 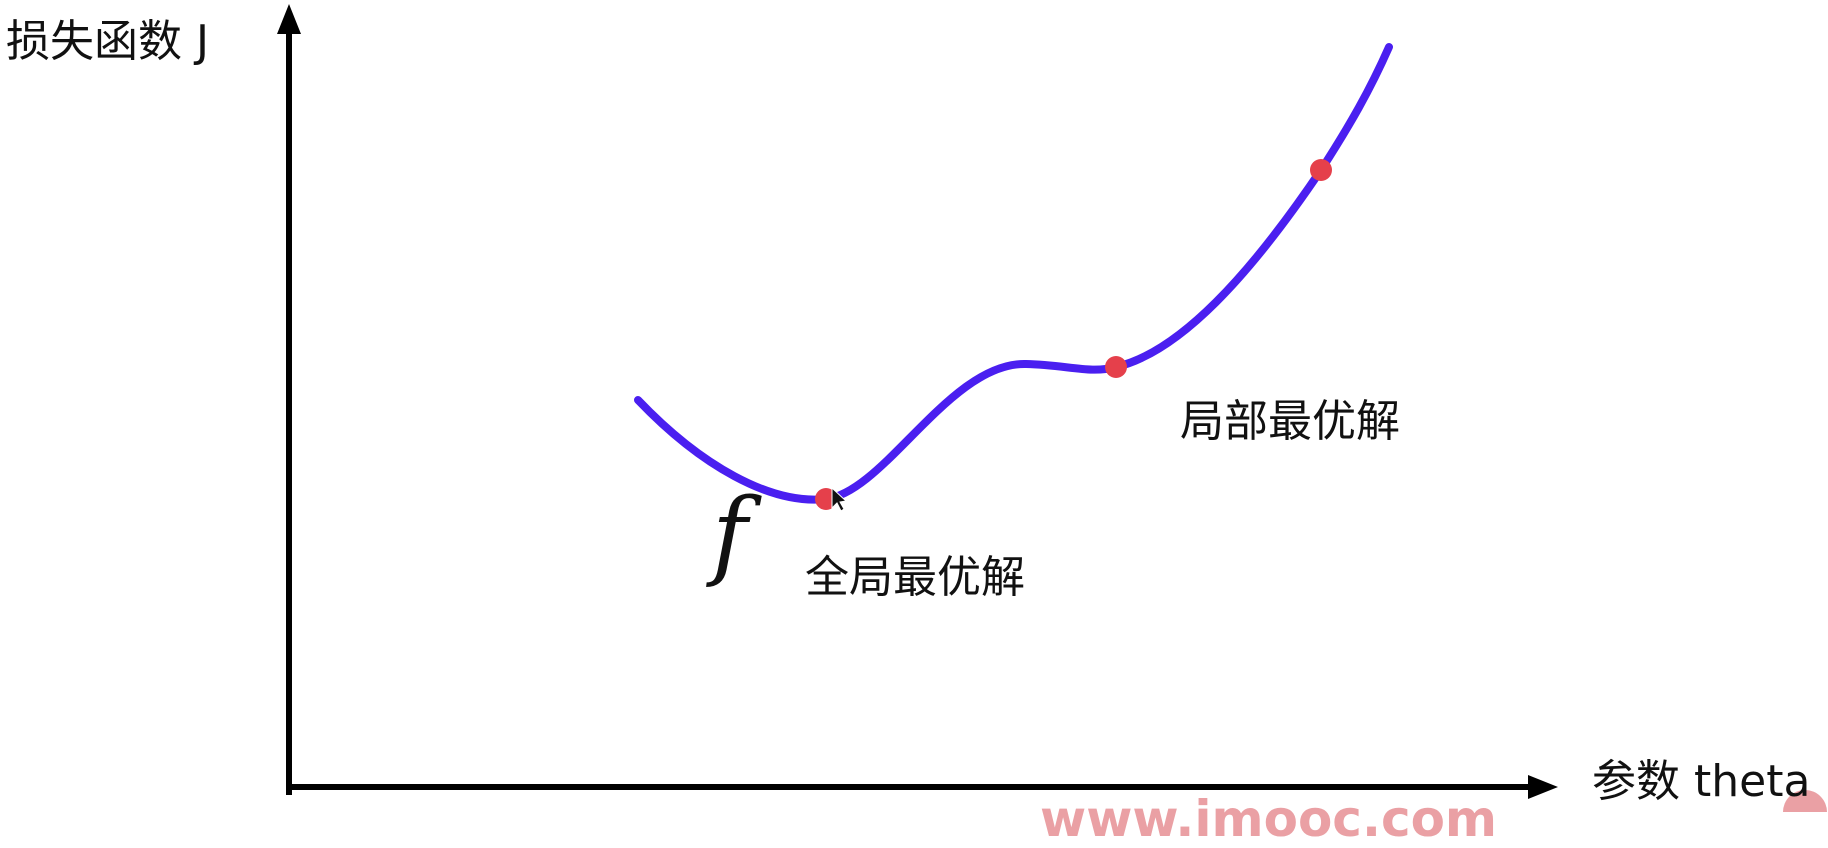 I want to click on x-axis-arrow, so click(x=1543, y=787).